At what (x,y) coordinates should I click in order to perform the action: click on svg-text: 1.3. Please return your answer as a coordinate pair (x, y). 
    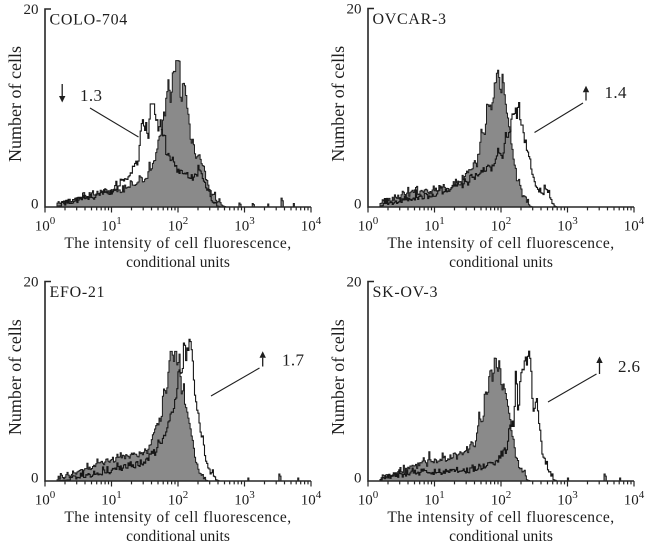
    Looking at the image, I should click on (91, 95).